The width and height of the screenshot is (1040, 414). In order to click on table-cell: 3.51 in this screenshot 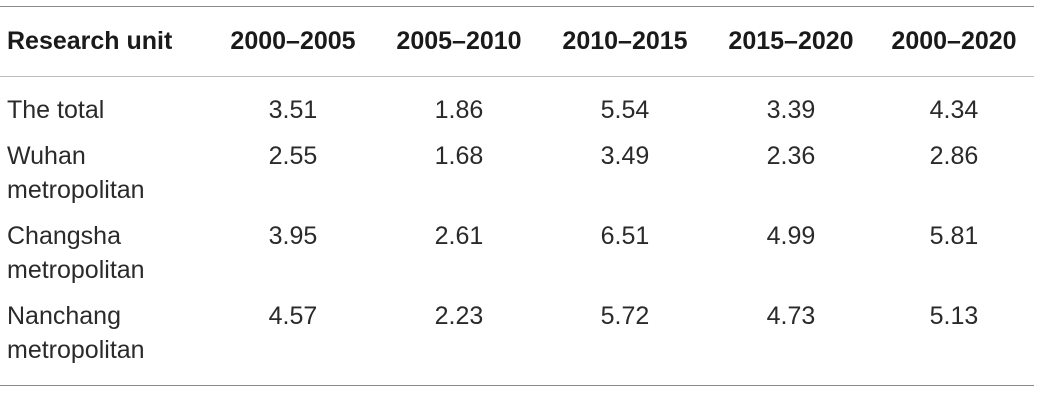, I will do `click(293, 110)`.